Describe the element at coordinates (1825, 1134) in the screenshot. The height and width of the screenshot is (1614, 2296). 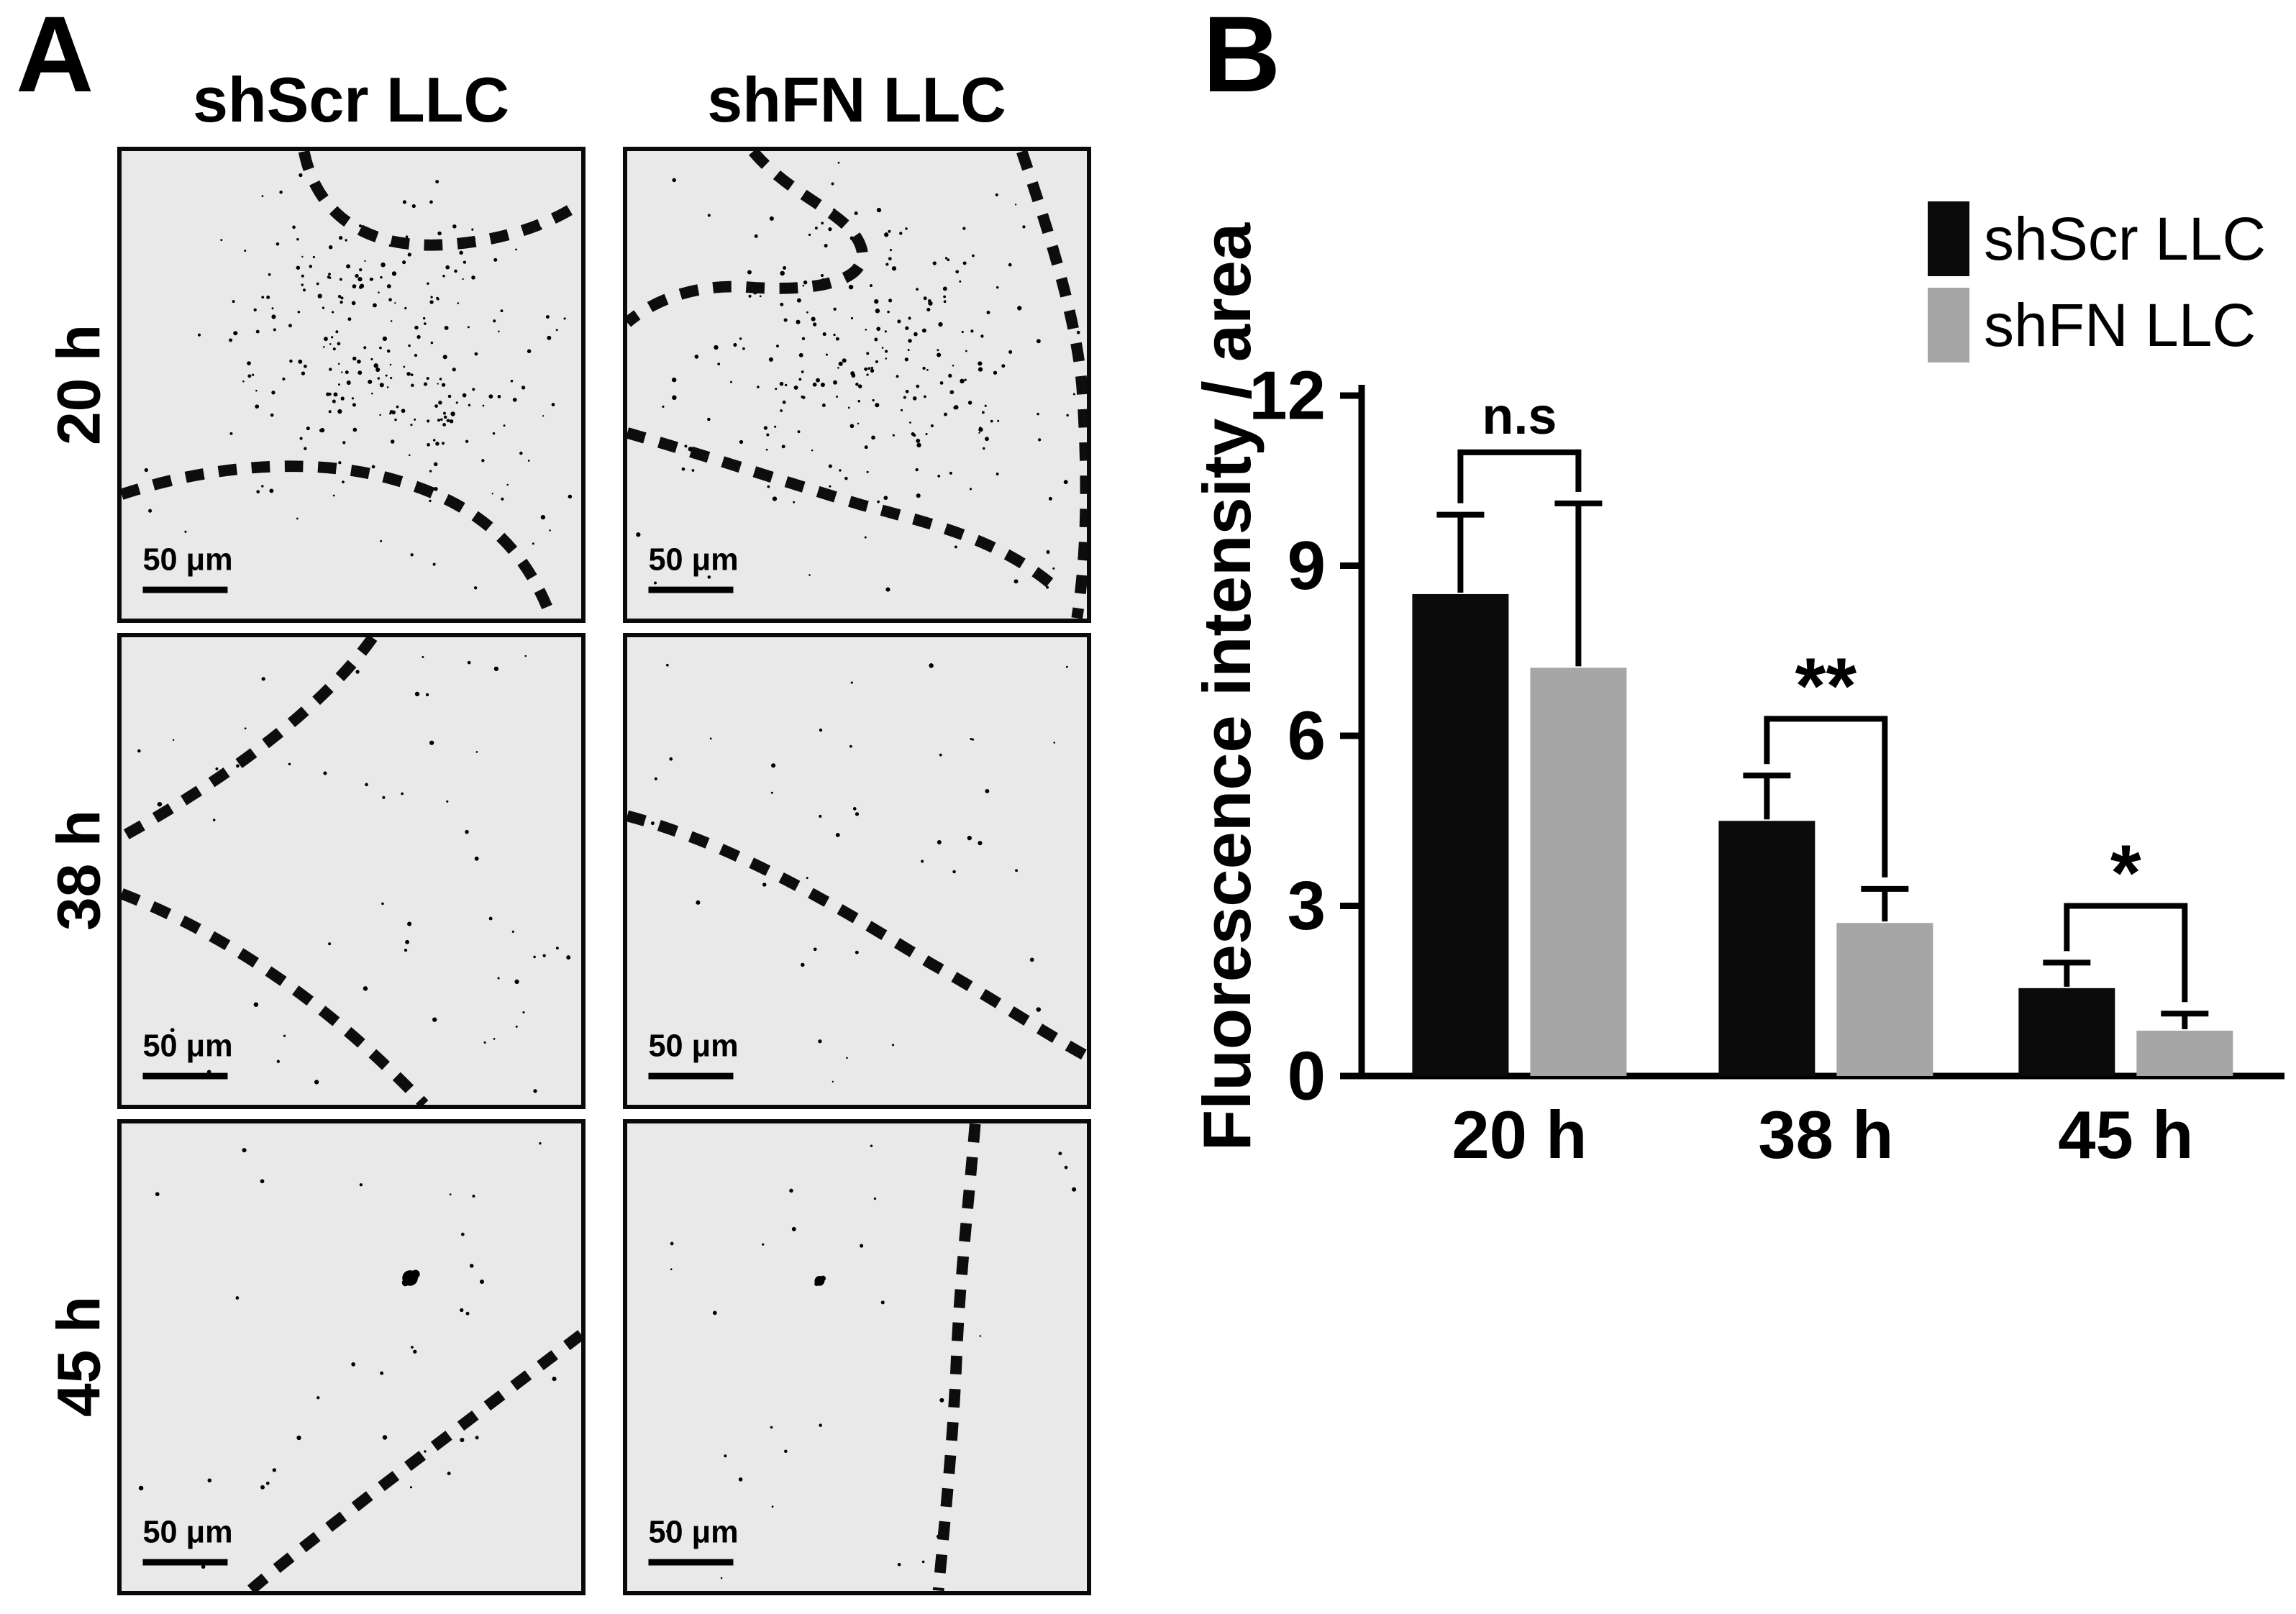
I see `x-tick-label-38h: 38 h` at that location.